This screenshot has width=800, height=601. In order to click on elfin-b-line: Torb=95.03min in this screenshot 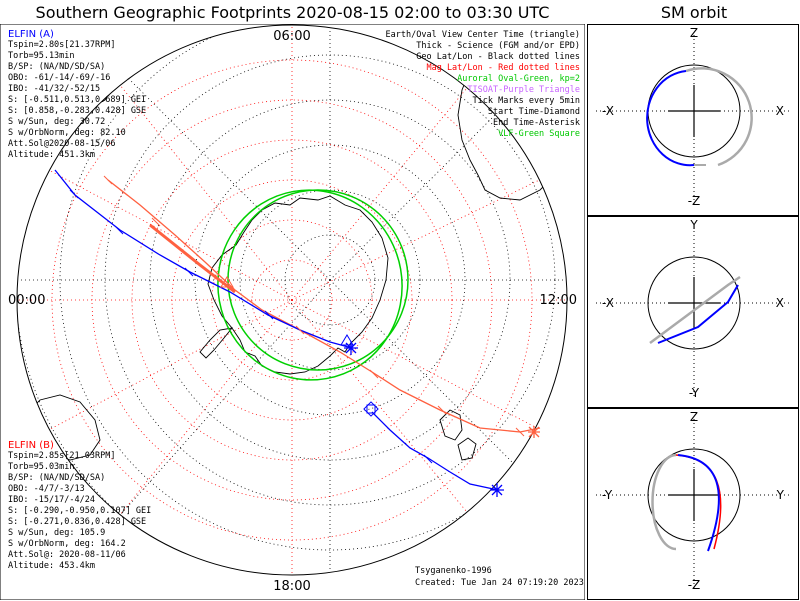, I will do `click(41, 467)`.